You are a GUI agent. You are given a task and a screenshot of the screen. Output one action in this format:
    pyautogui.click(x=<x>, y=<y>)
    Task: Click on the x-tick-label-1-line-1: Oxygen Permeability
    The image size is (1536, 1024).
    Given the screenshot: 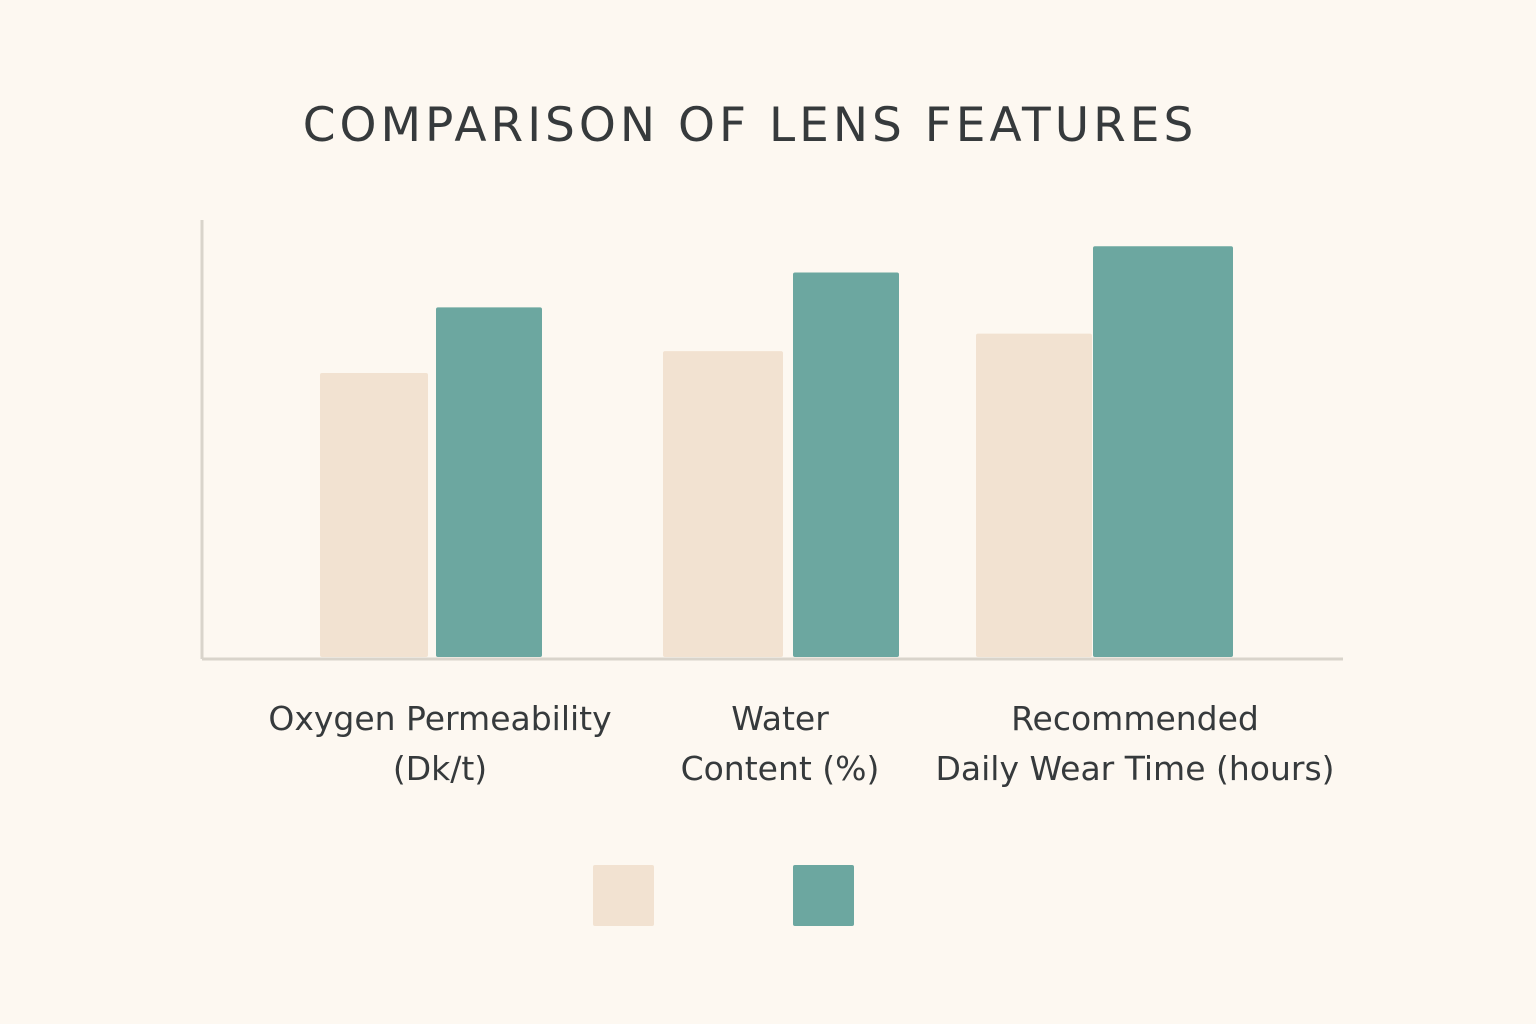 What is the action you would take?
    pyautogui.click(x=439, y=718)
    